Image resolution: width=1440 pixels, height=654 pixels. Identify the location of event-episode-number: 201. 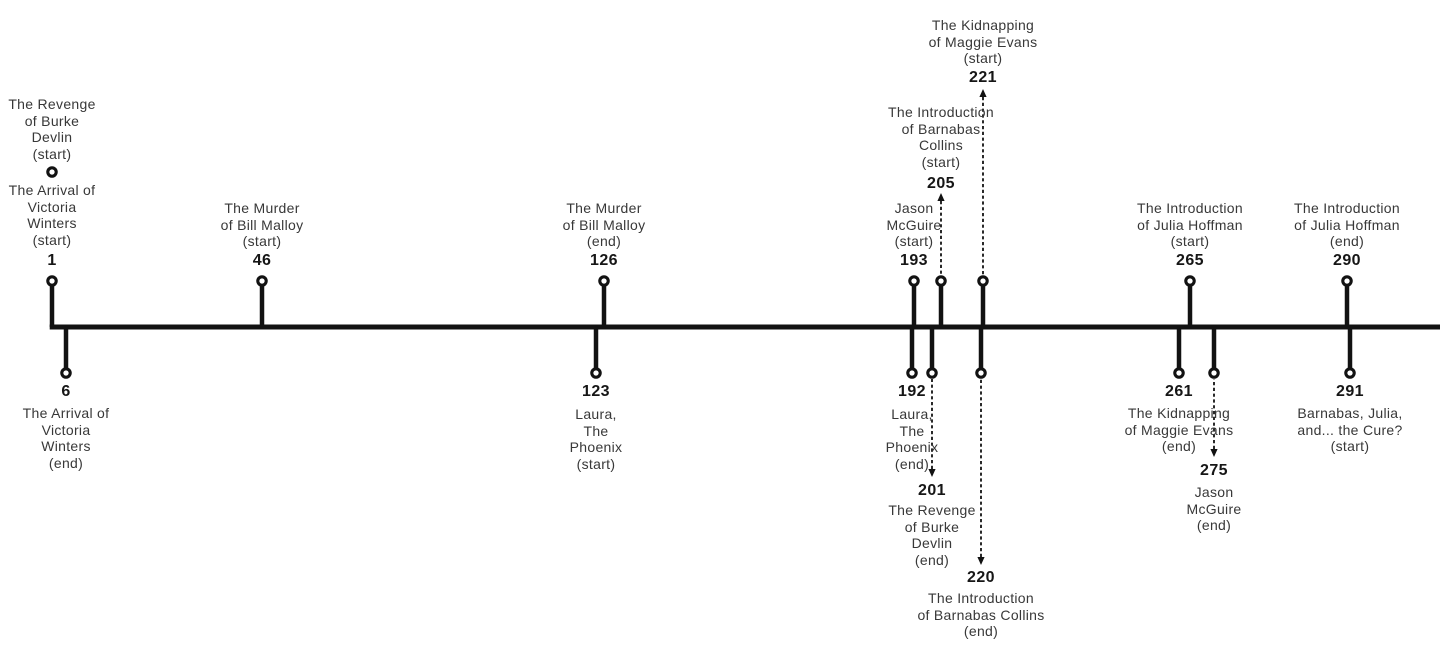
(932, 490).